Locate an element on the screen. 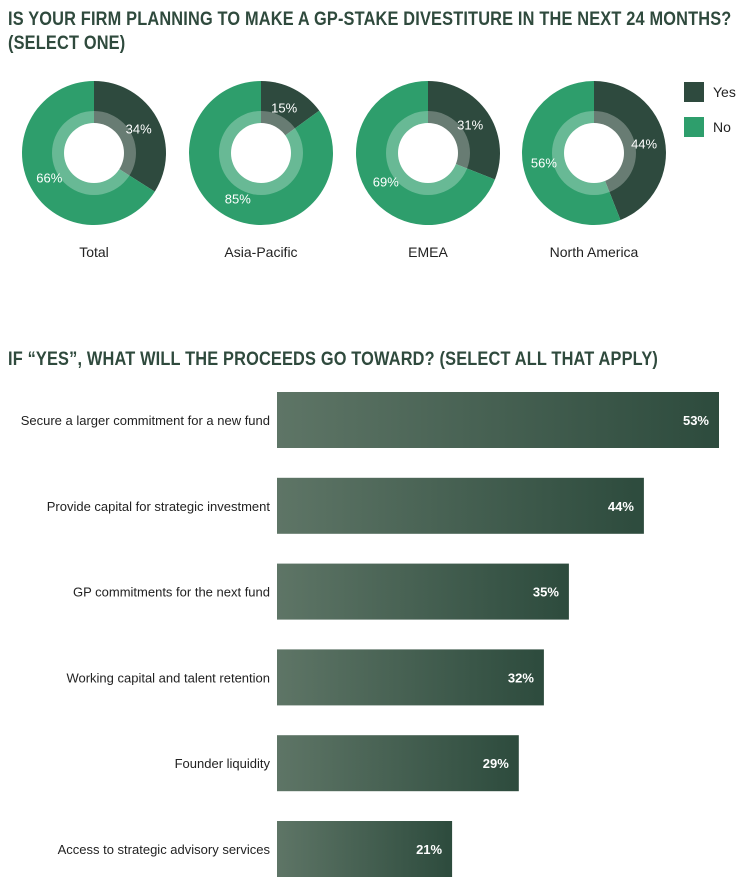 The image size is (743, 891). donut-label-no: 56% is located at coordinates (544, 163).